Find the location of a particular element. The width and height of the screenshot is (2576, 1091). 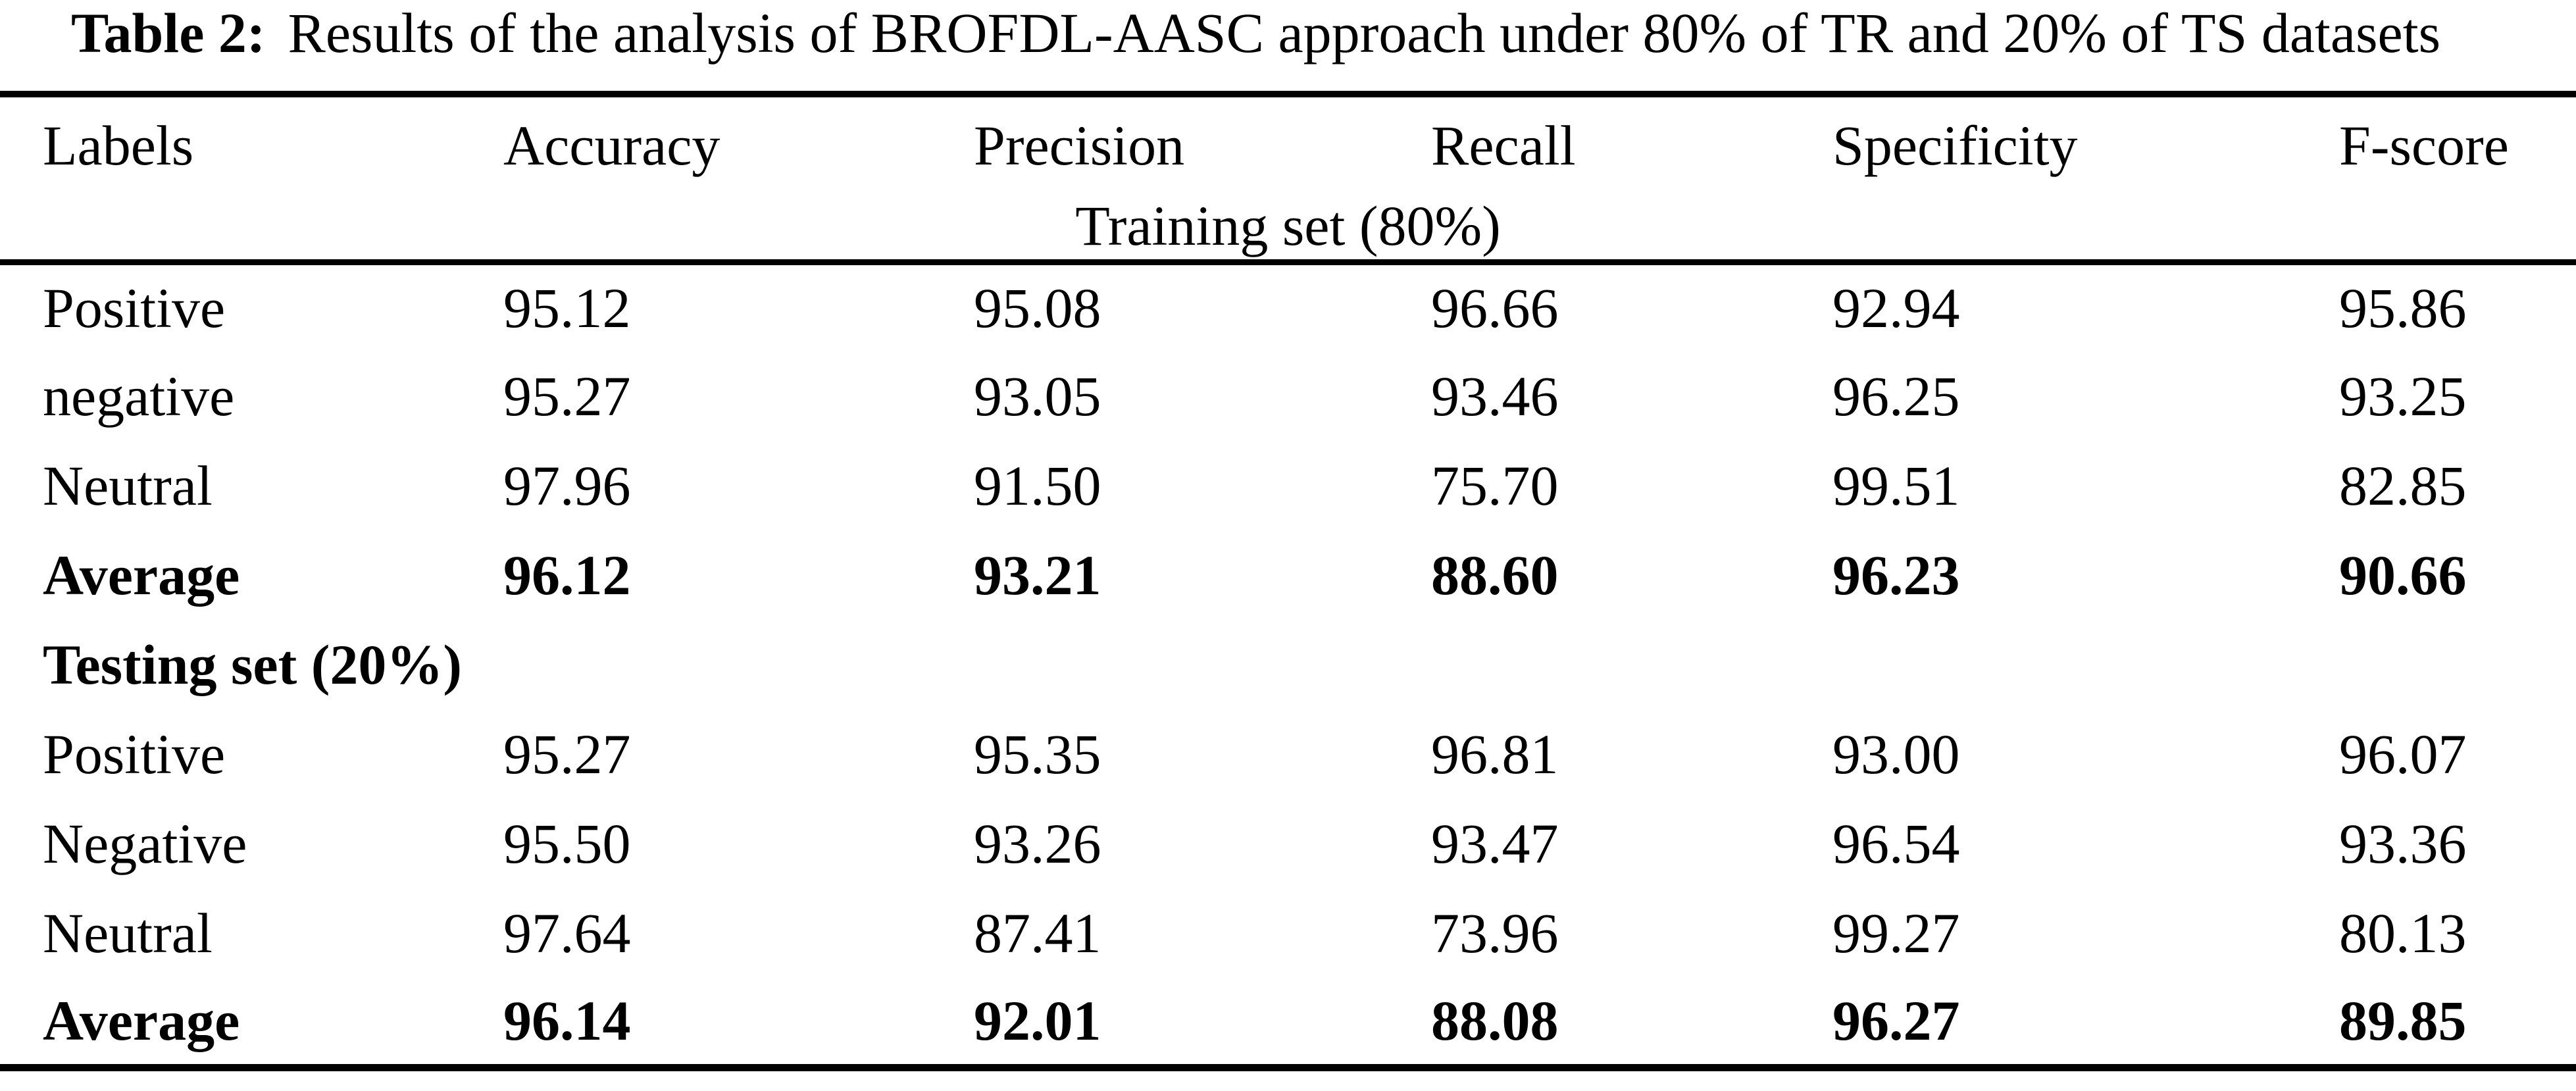

metric-value: 95.86 is located at coordinates (2403, 308).